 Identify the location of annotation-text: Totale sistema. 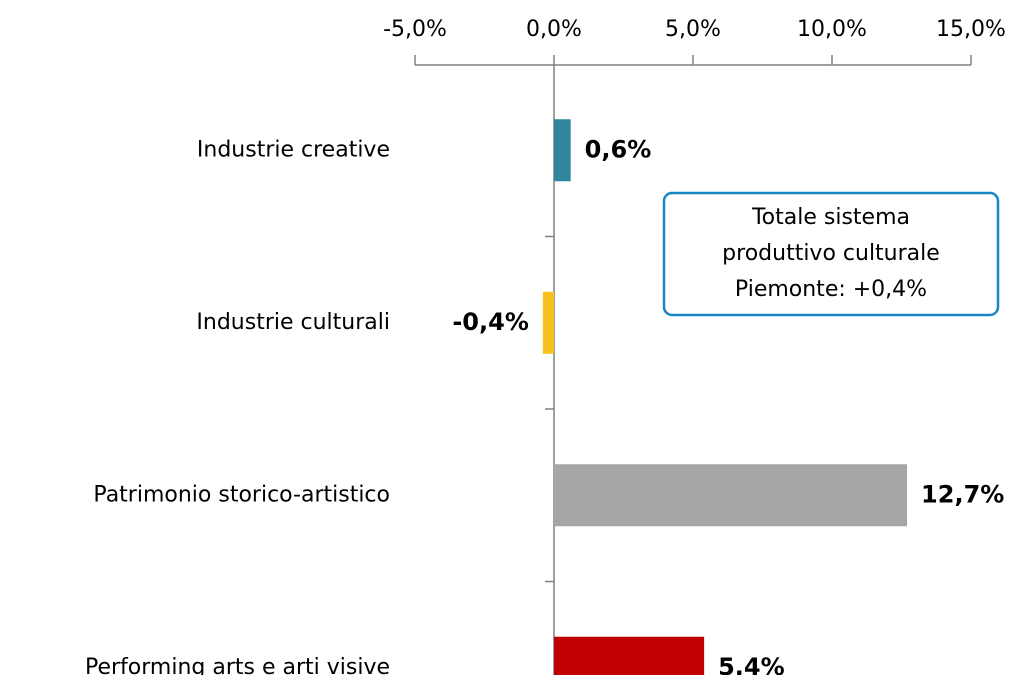
(830, 217).